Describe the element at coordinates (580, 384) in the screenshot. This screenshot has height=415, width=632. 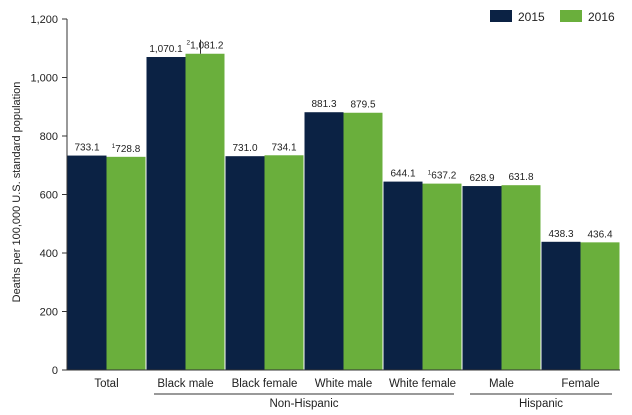
I see `category-label: Female` at that location.